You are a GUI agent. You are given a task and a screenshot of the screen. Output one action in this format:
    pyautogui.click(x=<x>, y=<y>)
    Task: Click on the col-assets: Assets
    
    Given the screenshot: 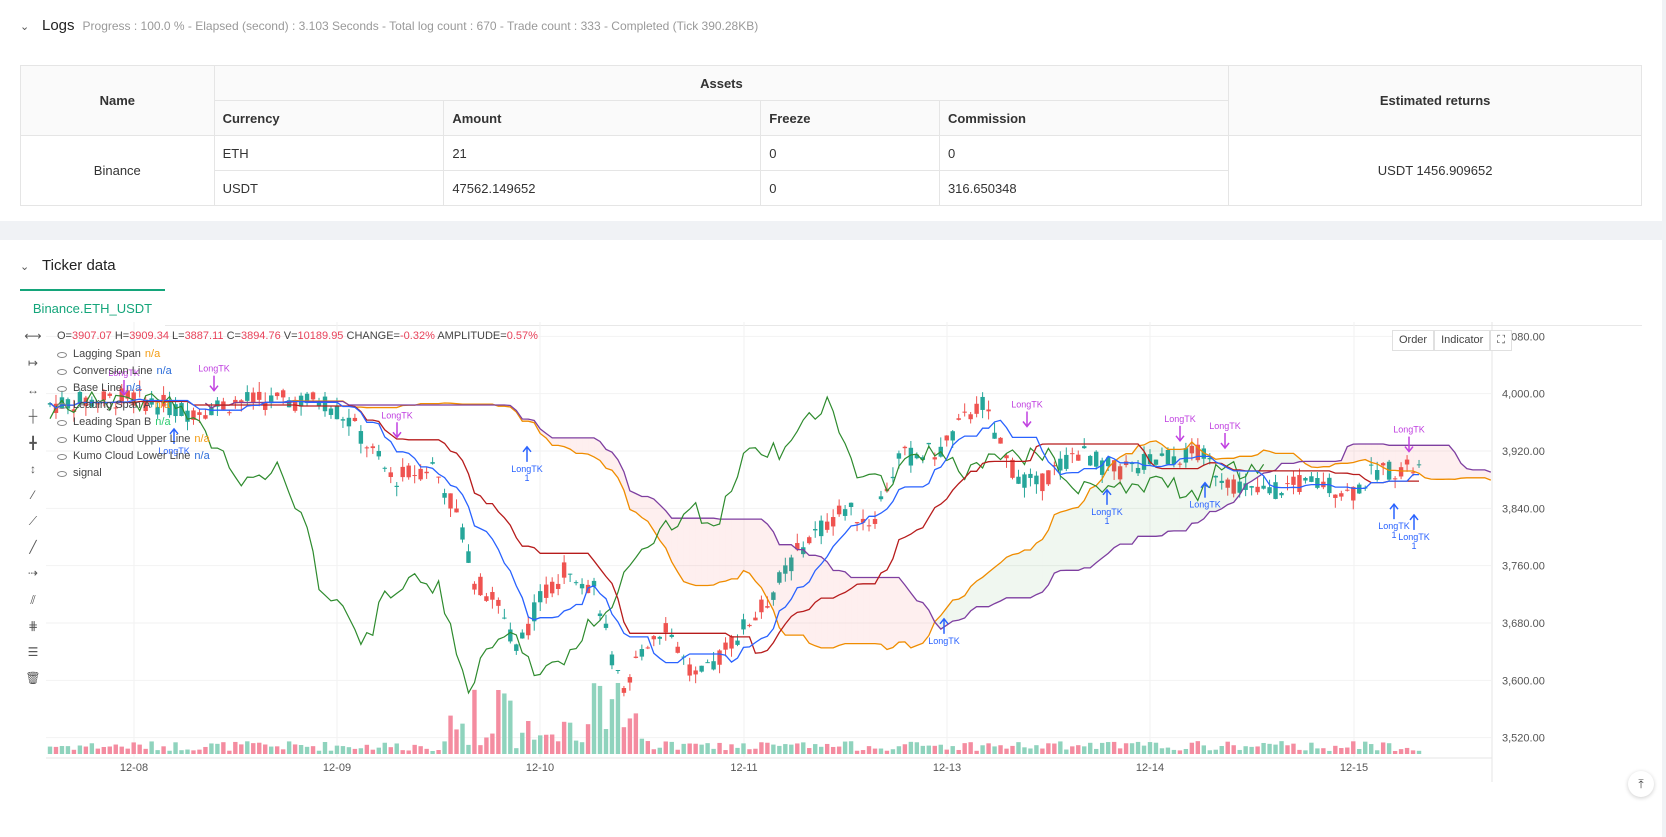 What is the action you would take?
    pyautogui.click(x=721, y=83)
    